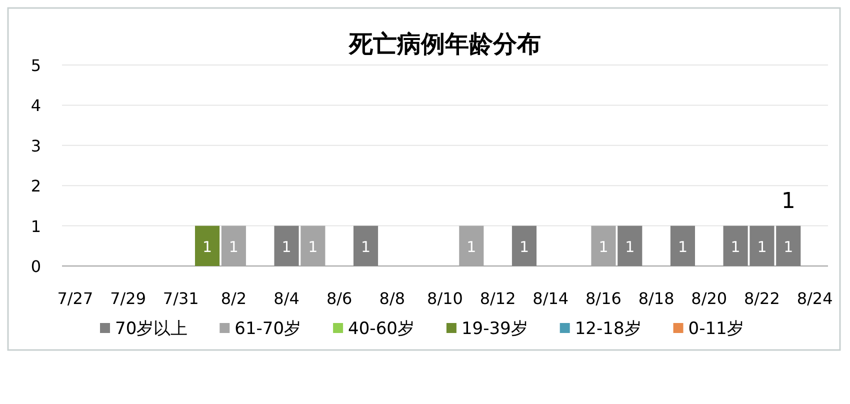 This screenshot has height=404, width=850. What do you see at coordinates (233, 298) in the screenshot?
I see `x-tick-label: 8/2` at bounding box center [233, 298].